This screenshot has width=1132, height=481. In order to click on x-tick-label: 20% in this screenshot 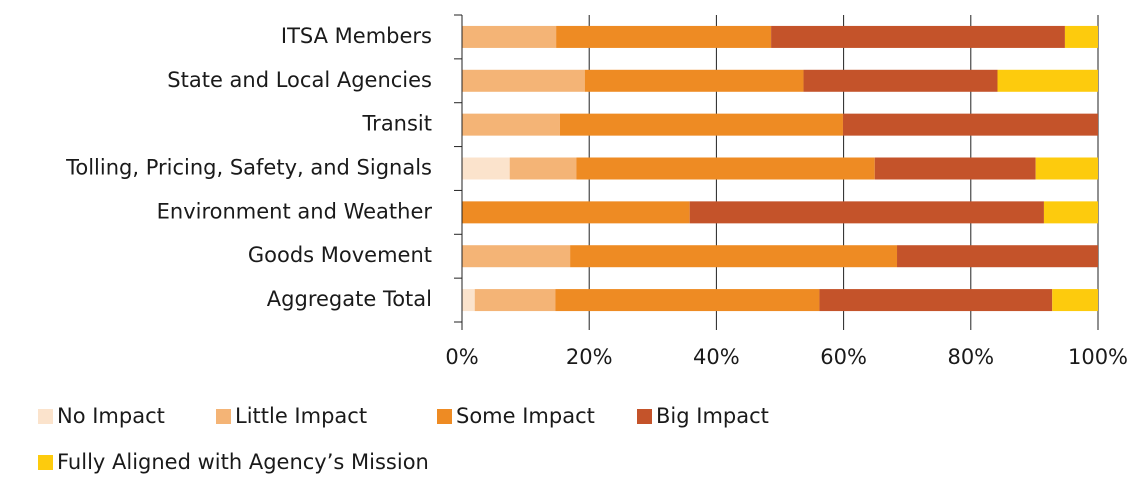, I will do `click(589, 357)`.